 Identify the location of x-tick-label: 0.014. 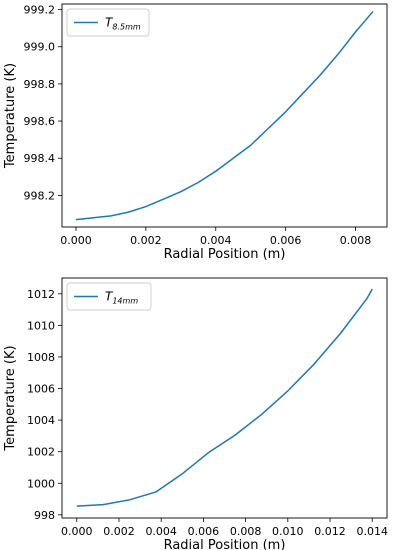
(372, 531).